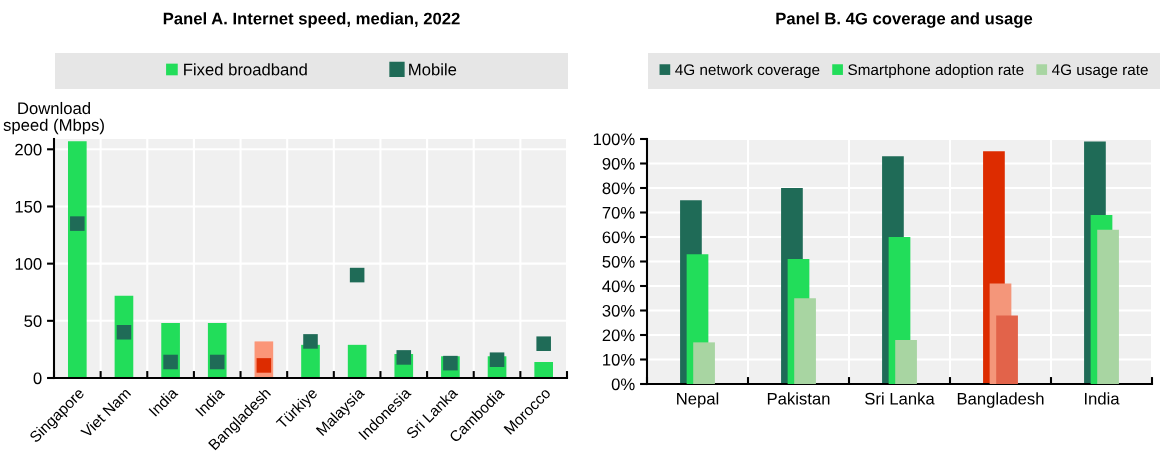 This screenshot has width=1161, height=459. I want to click on legend-label: Smartphone adoption rate, so click(936, 71).